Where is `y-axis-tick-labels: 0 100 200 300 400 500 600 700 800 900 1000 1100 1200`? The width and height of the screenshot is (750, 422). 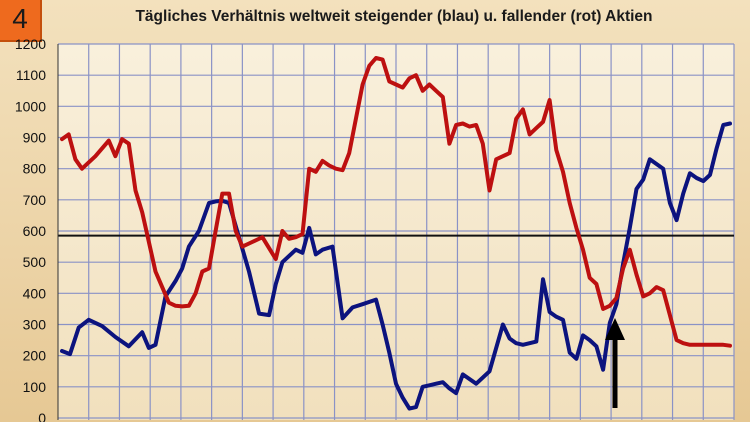 y-axis-tick-labels: 0 100 200 300 400 500 600 700 800 900 1000 1100 1200 is located at coordinates (30, 229).